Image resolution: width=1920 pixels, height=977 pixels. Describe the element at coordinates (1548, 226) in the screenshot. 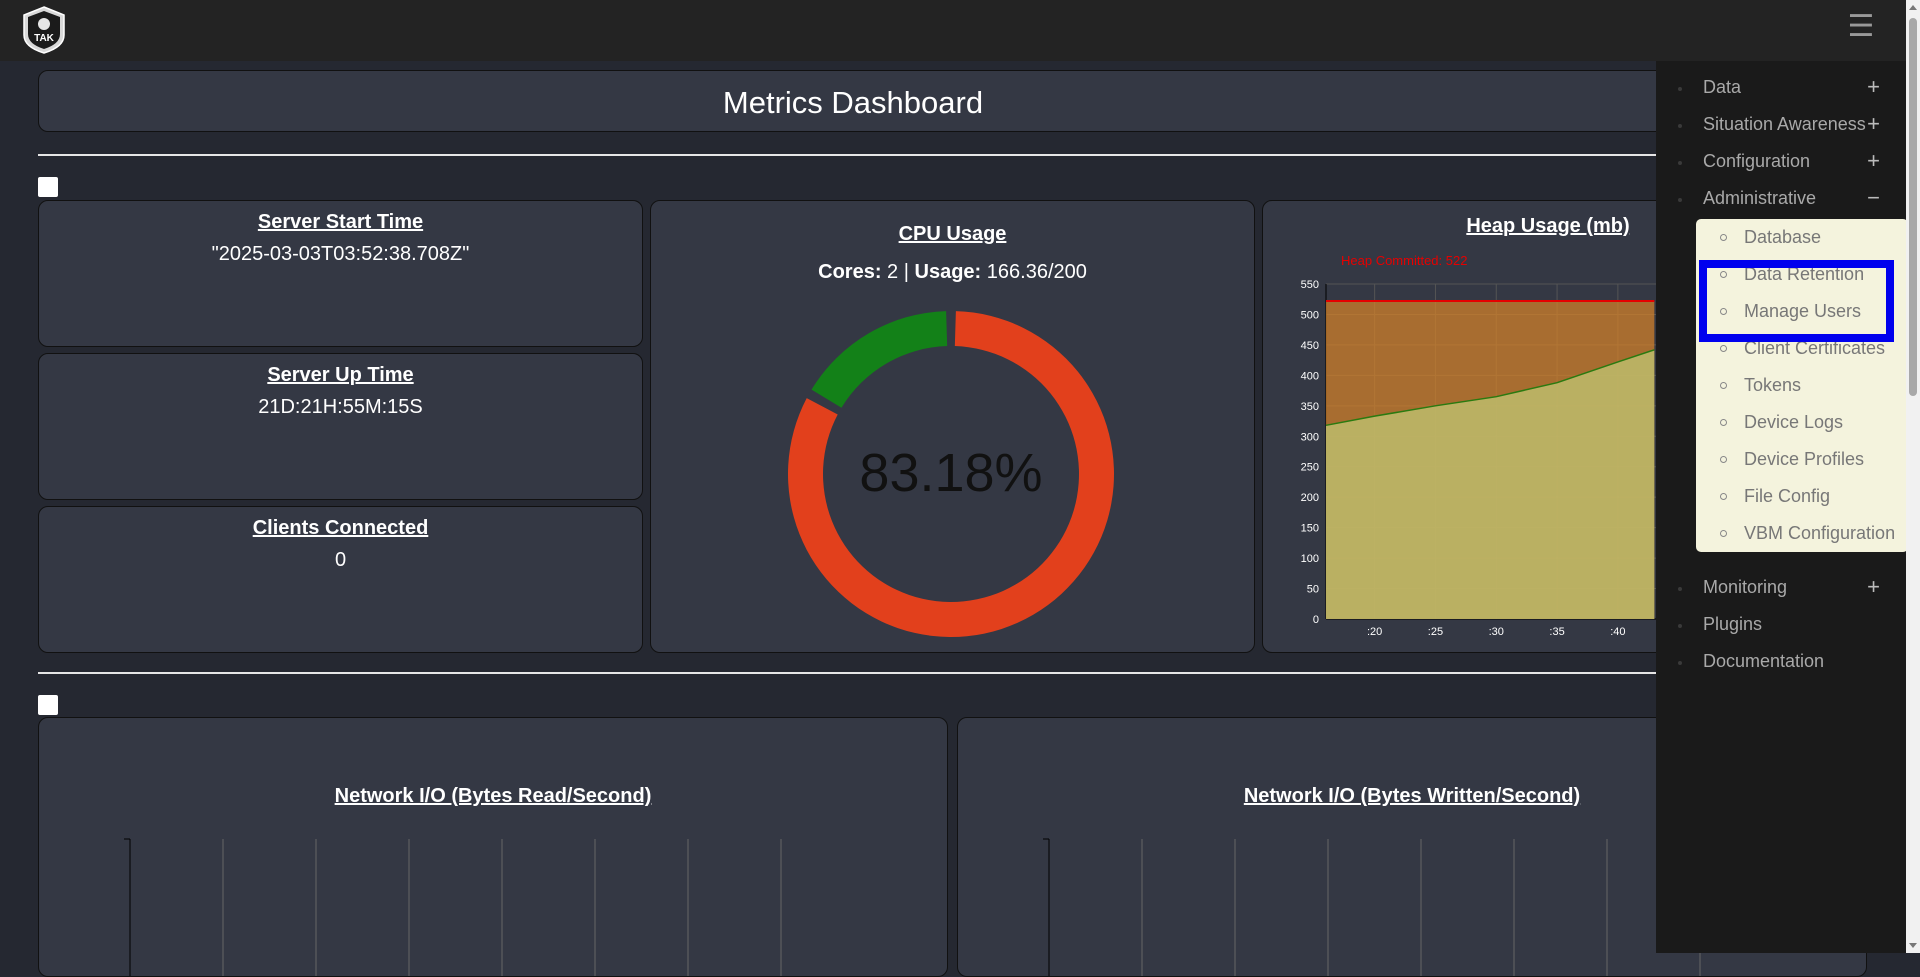

I see `heap-title: Heap Usage (mb)` at that location.